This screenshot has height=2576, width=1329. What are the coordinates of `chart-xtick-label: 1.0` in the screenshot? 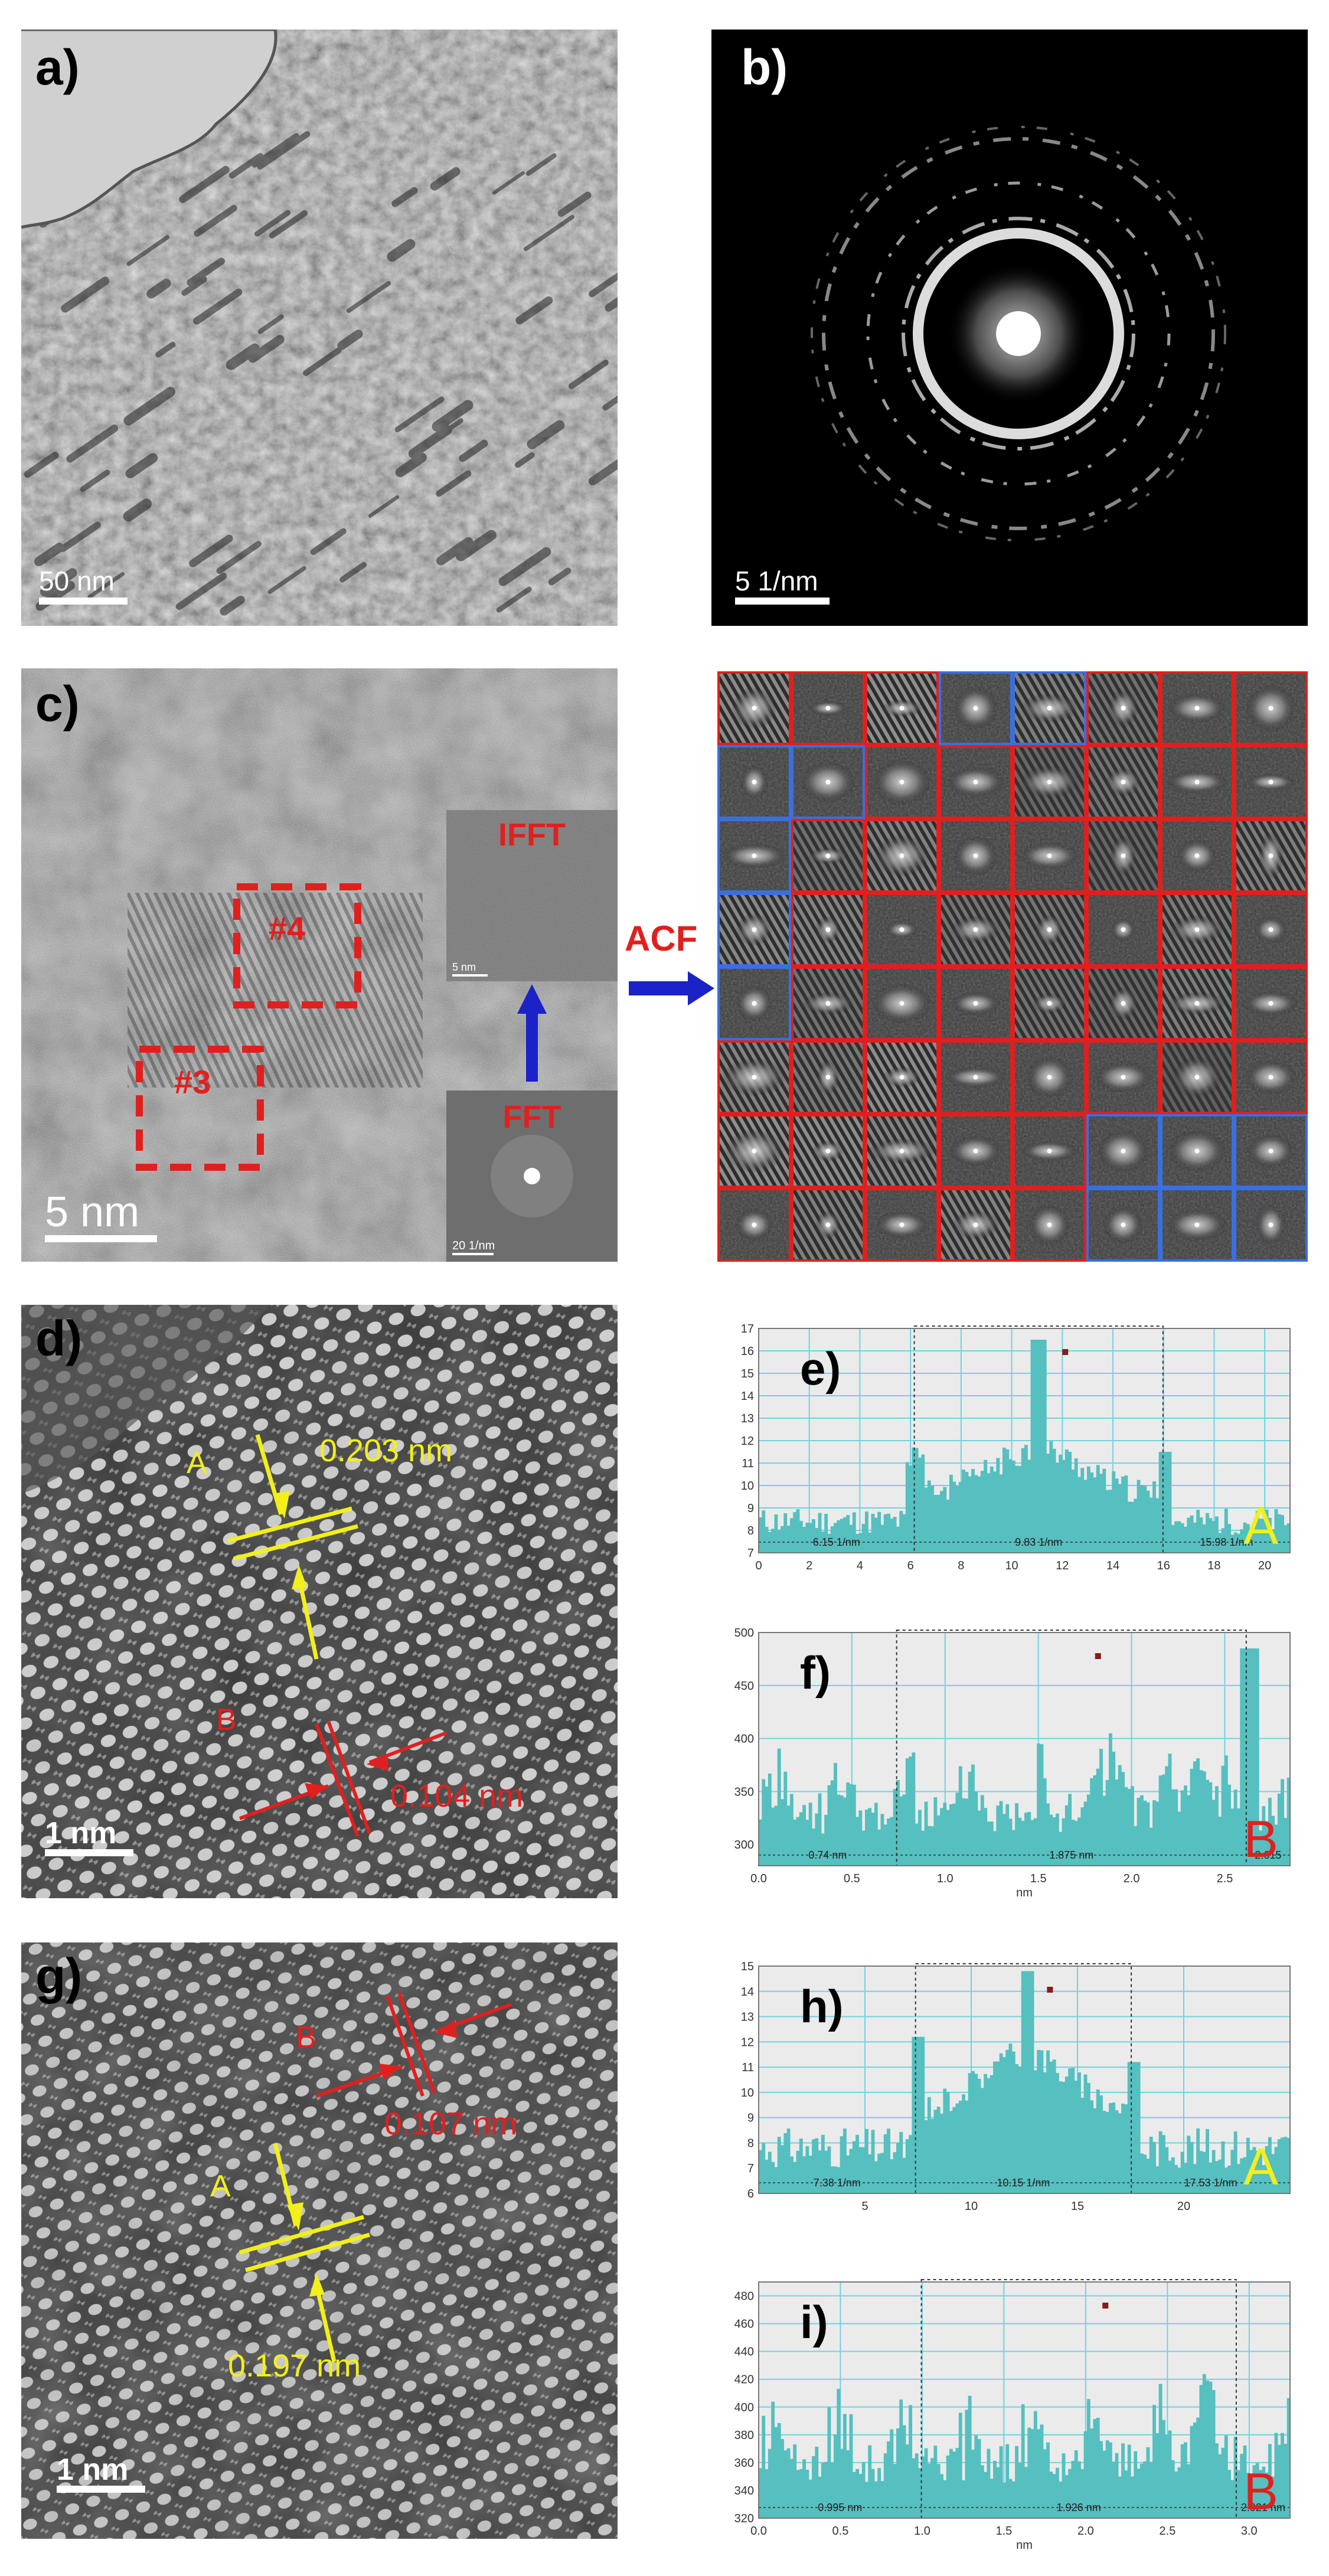 It's located at (922, 2531).